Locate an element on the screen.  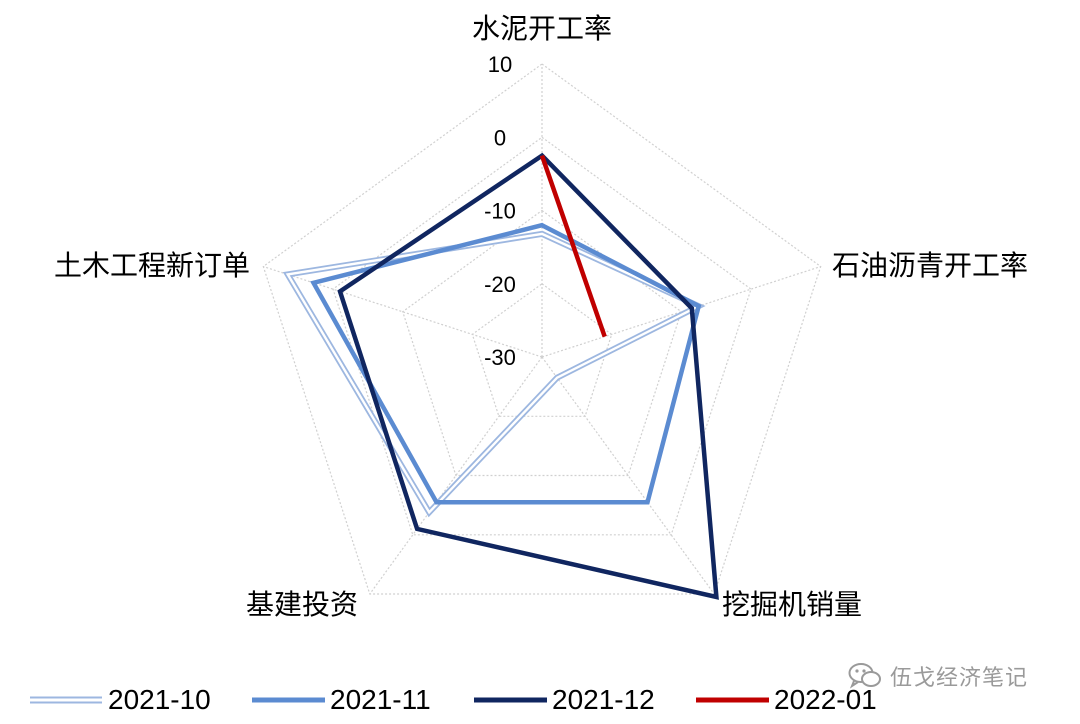
legend-item-2021-12: 2021-12 is located at coordinates (564, 699).